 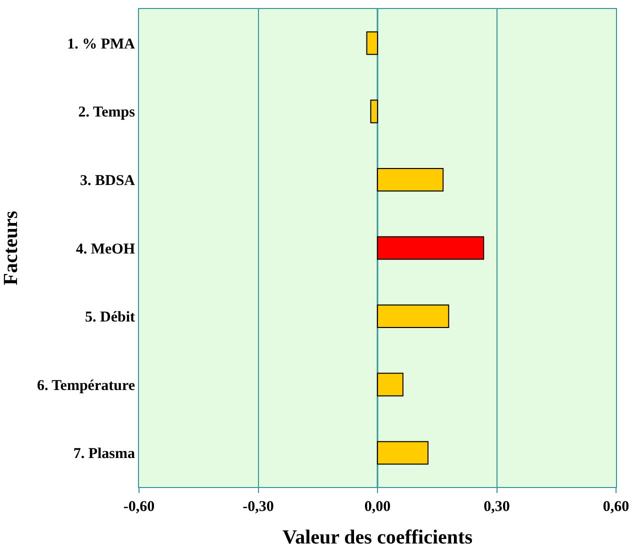 What do you see at coordinates (107, 112) in the screenshot?
I see `y-tick-label: 2. Temps` at bounding box center [107, 112].